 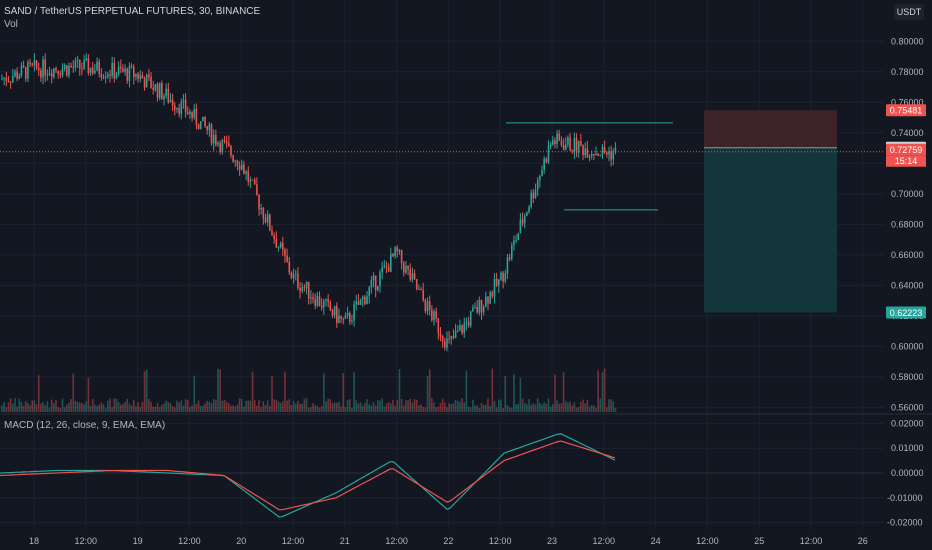 What do you see at coordinates (909, 12) in the screenshot?
I see `currency-button: USDT` at bounding box center [909, 12].